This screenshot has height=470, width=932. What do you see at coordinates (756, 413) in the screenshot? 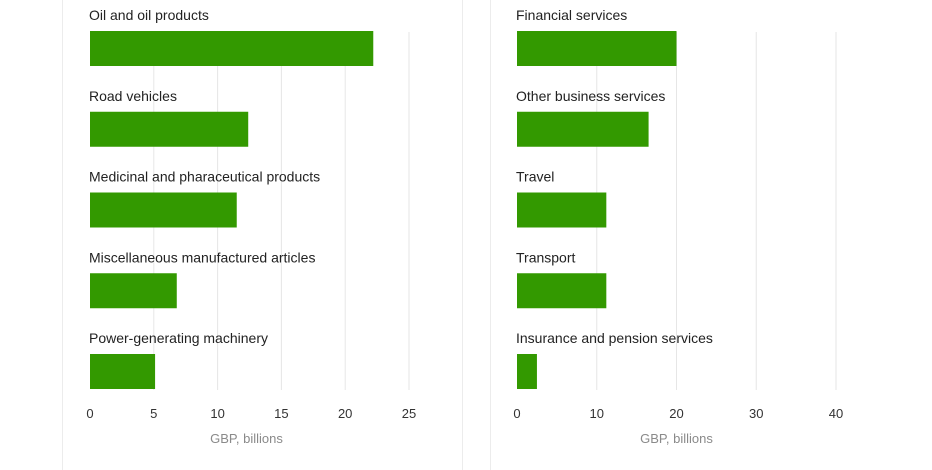
I see `x-tick-label: 30` at bounding box center [756, 413].